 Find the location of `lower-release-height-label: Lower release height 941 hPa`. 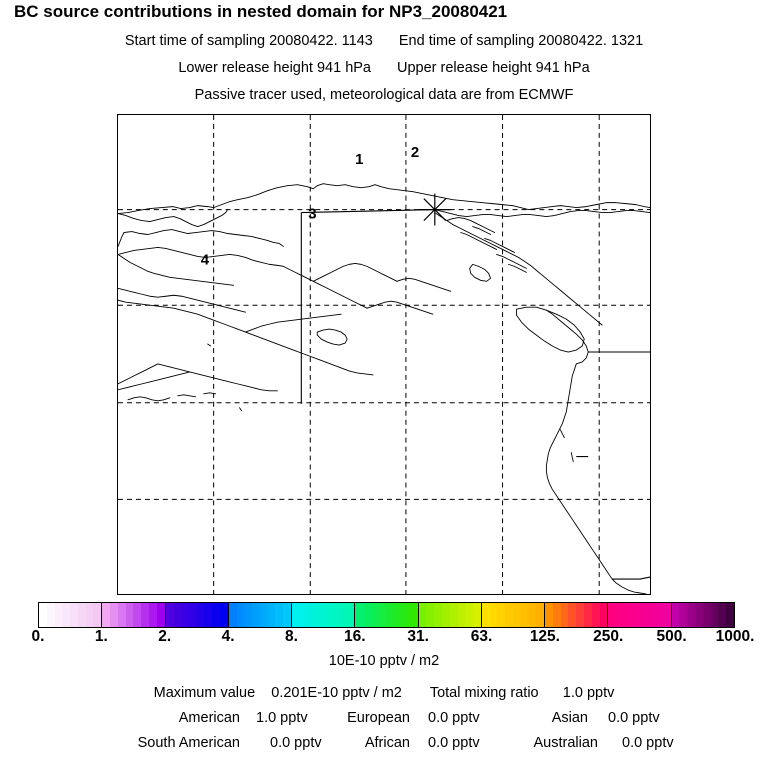

lower-release-height-label: Lower release height 941 hPa is located at coordinates (274, 68).